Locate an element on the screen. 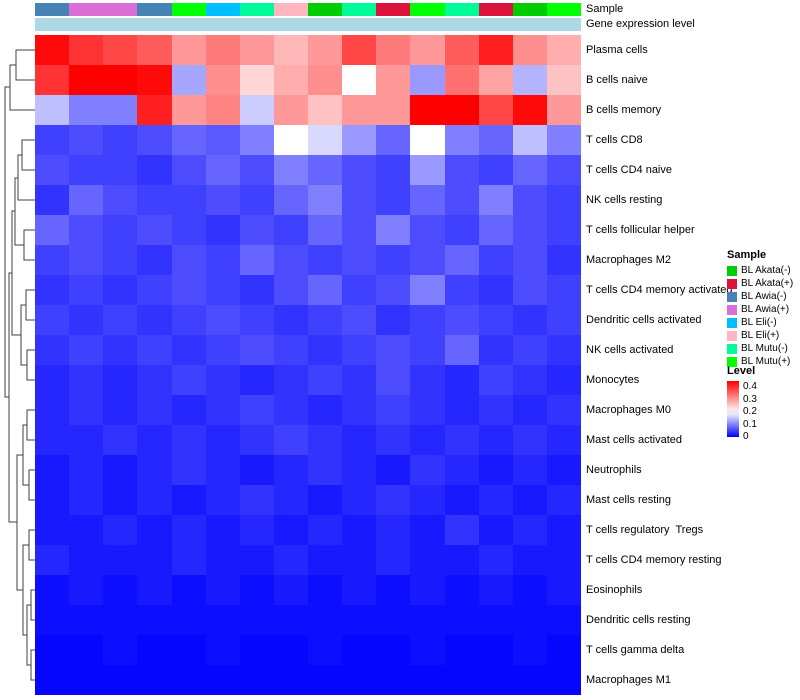 The width and height of the screenshot is (800, 700). level-tick-label: 0.1 is located at coordinates (750, 424).